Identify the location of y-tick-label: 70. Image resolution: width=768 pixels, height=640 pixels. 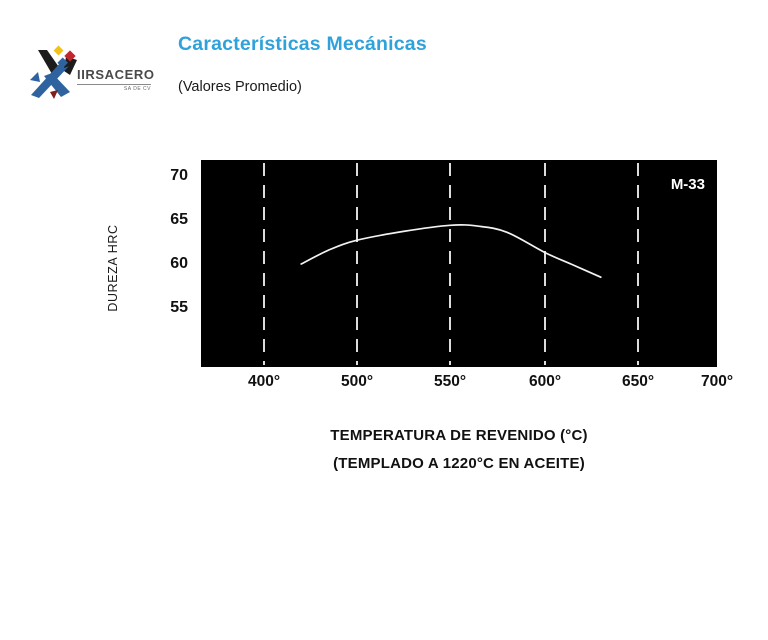
(179, 175).